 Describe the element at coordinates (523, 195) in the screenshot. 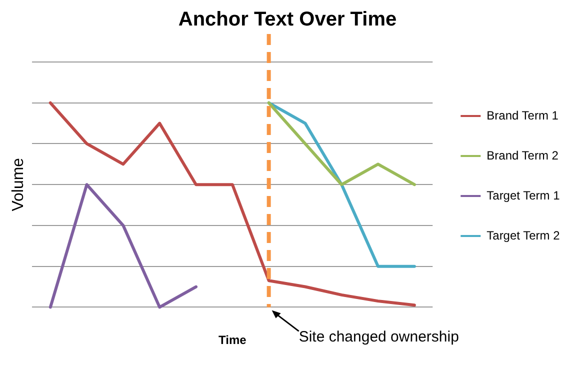

I see `legend-label: Target Term 1` at that location.